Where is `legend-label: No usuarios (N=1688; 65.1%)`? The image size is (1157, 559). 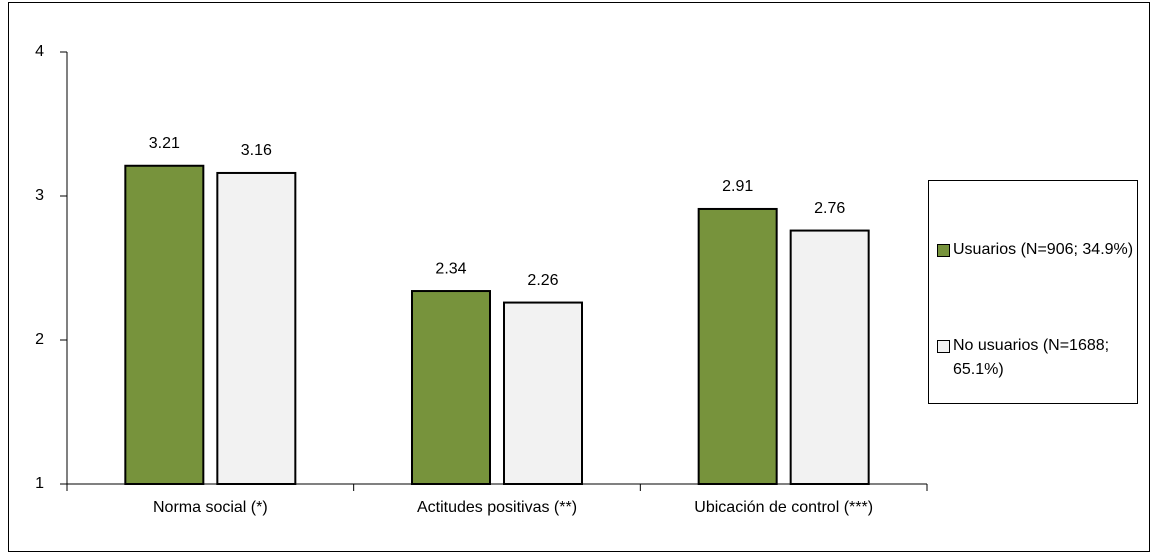
legend-label: No usuarios (N=1688; 65.1%) is located at coordinates (1031, 357).